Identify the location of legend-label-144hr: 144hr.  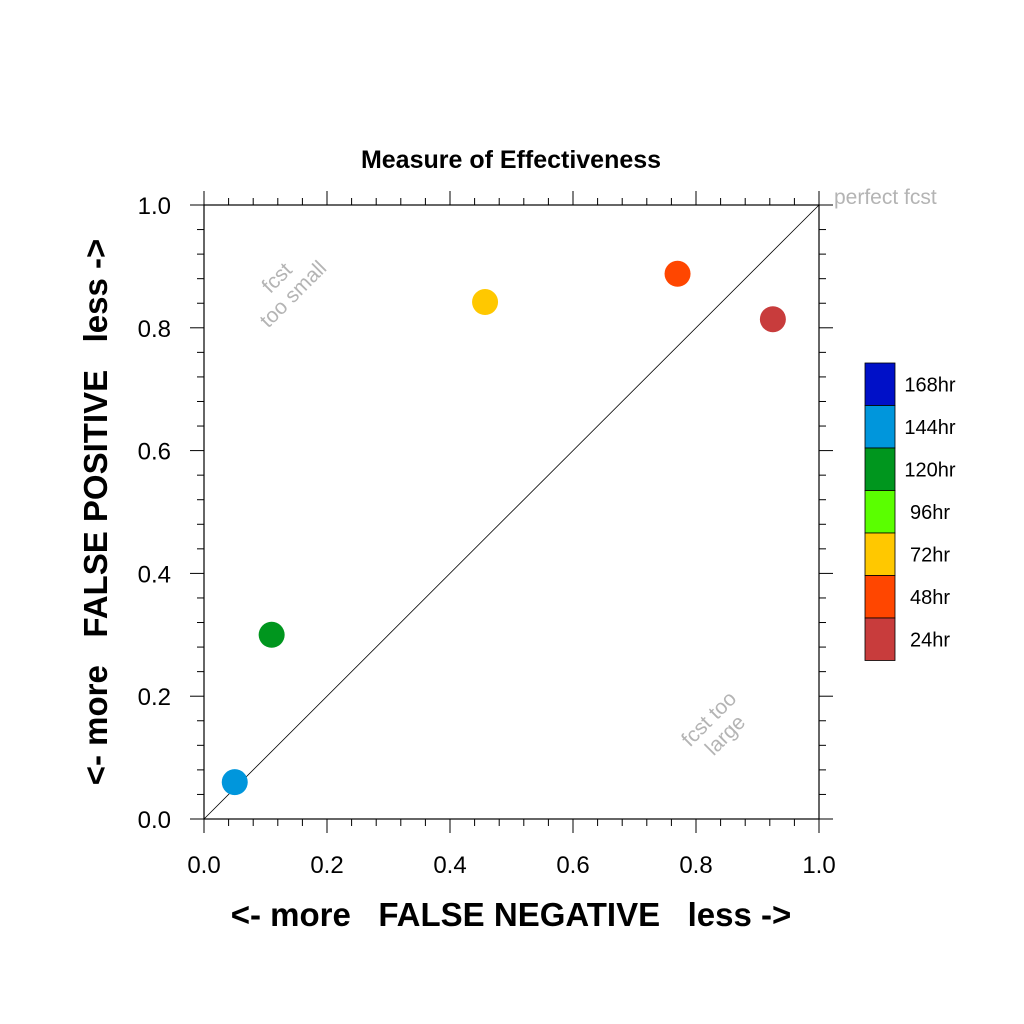
(929, 428).